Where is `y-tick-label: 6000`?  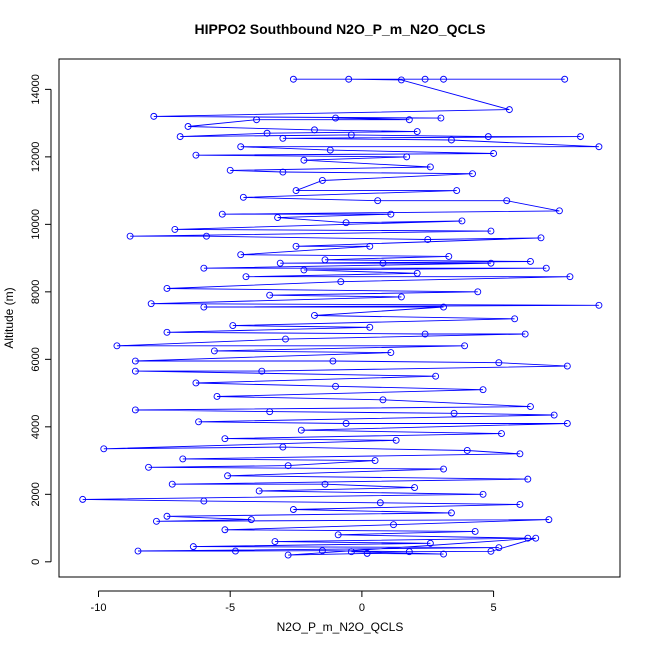 y-tick-label: 6000 is located at coordinates (36, 359).